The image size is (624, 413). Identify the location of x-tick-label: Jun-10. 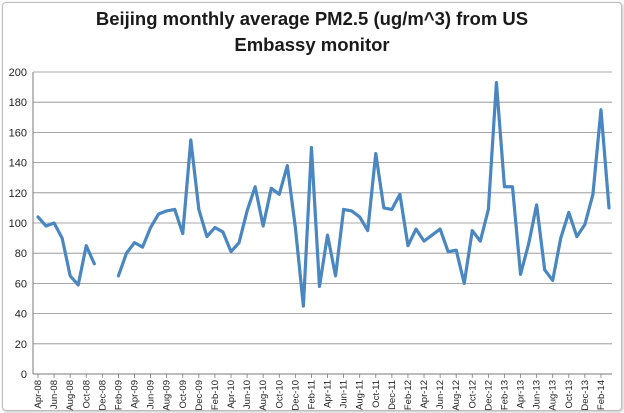
(247, 394).